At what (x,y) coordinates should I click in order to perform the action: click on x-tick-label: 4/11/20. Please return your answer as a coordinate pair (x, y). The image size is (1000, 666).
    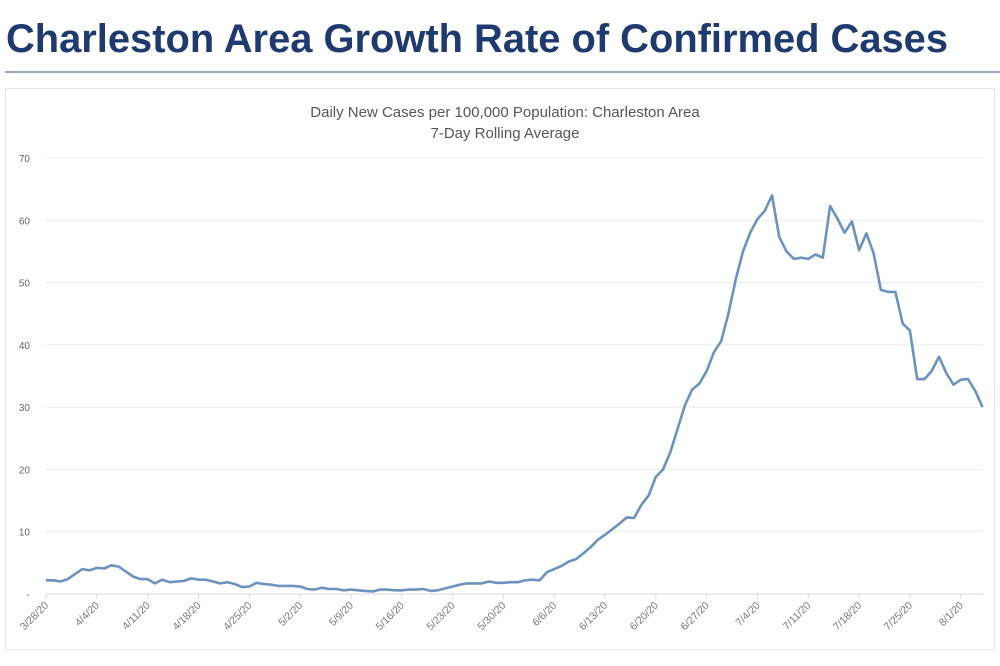
    Looking at the image, I should click on (136, 616).